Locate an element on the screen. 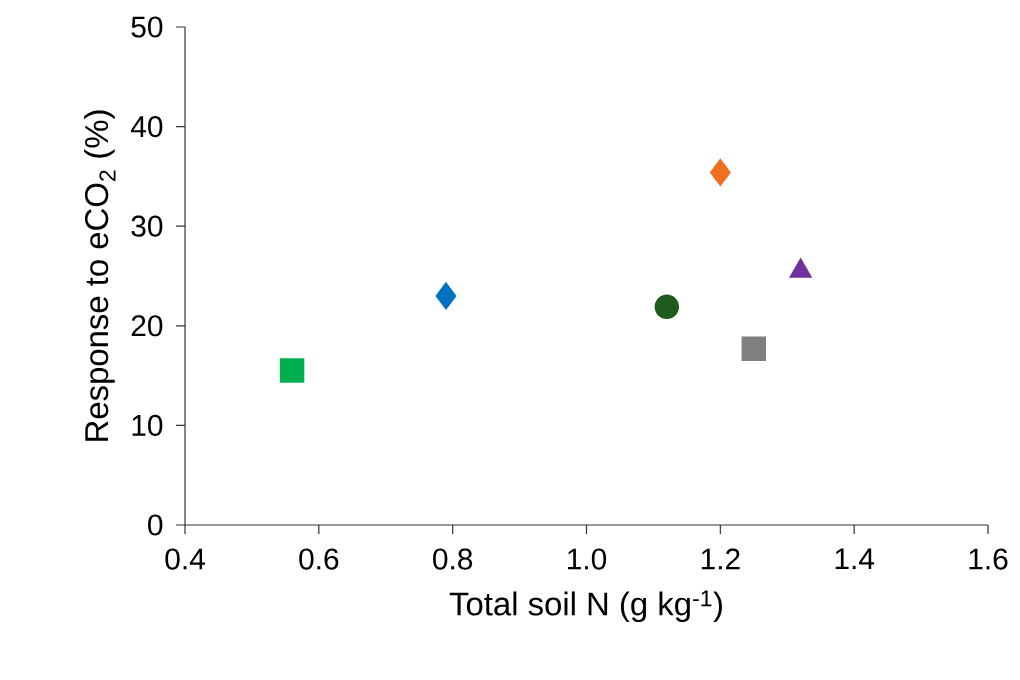 The height and width of the screenshot is (680, 1020). y-tick-label: 30 is located at coordinates (147, 226).